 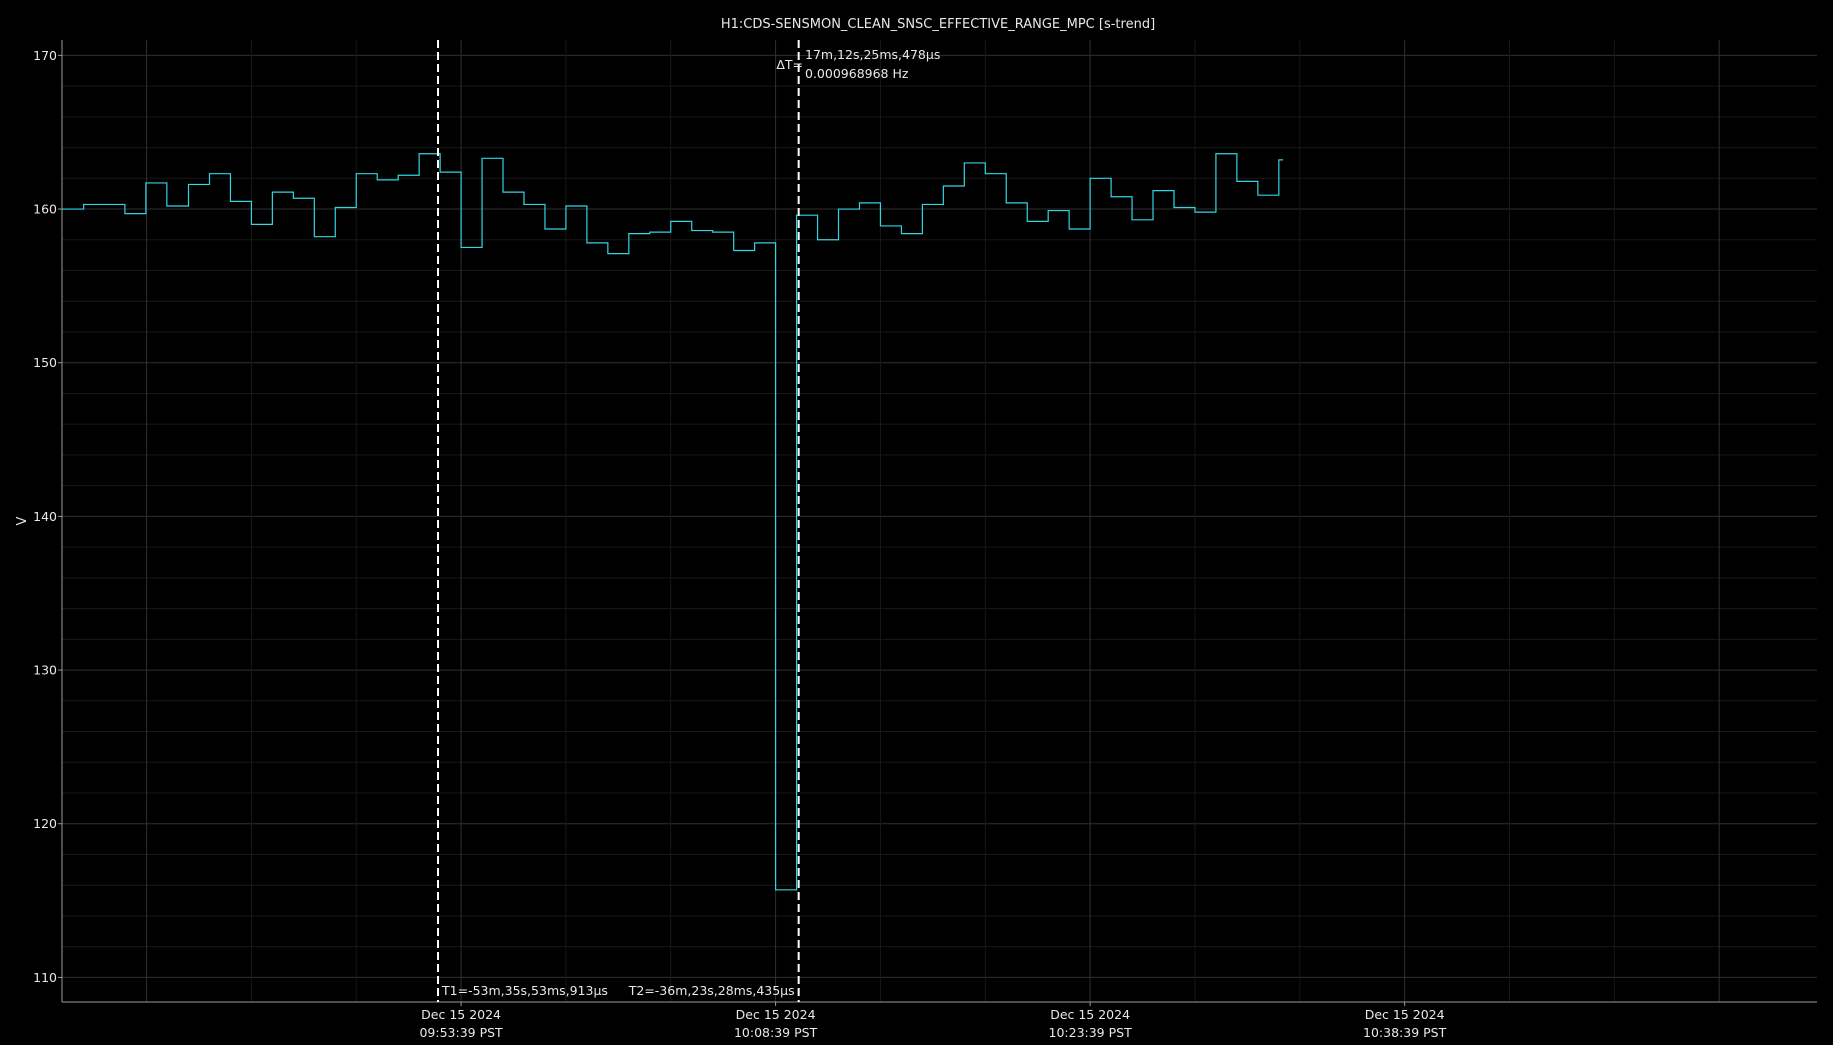 What do you see at coordinates (776, 1032) in the screenshot?
I see `x-tick-label-time: 10:08:39 PST` at bounding box center [776, 1032].